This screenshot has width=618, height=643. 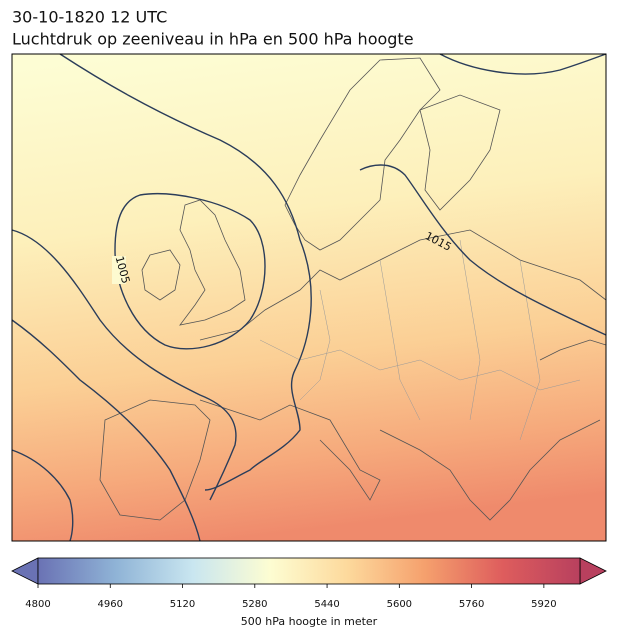 I want to click on colorbar-tick-label: 5440, so click(x=326, y=604).